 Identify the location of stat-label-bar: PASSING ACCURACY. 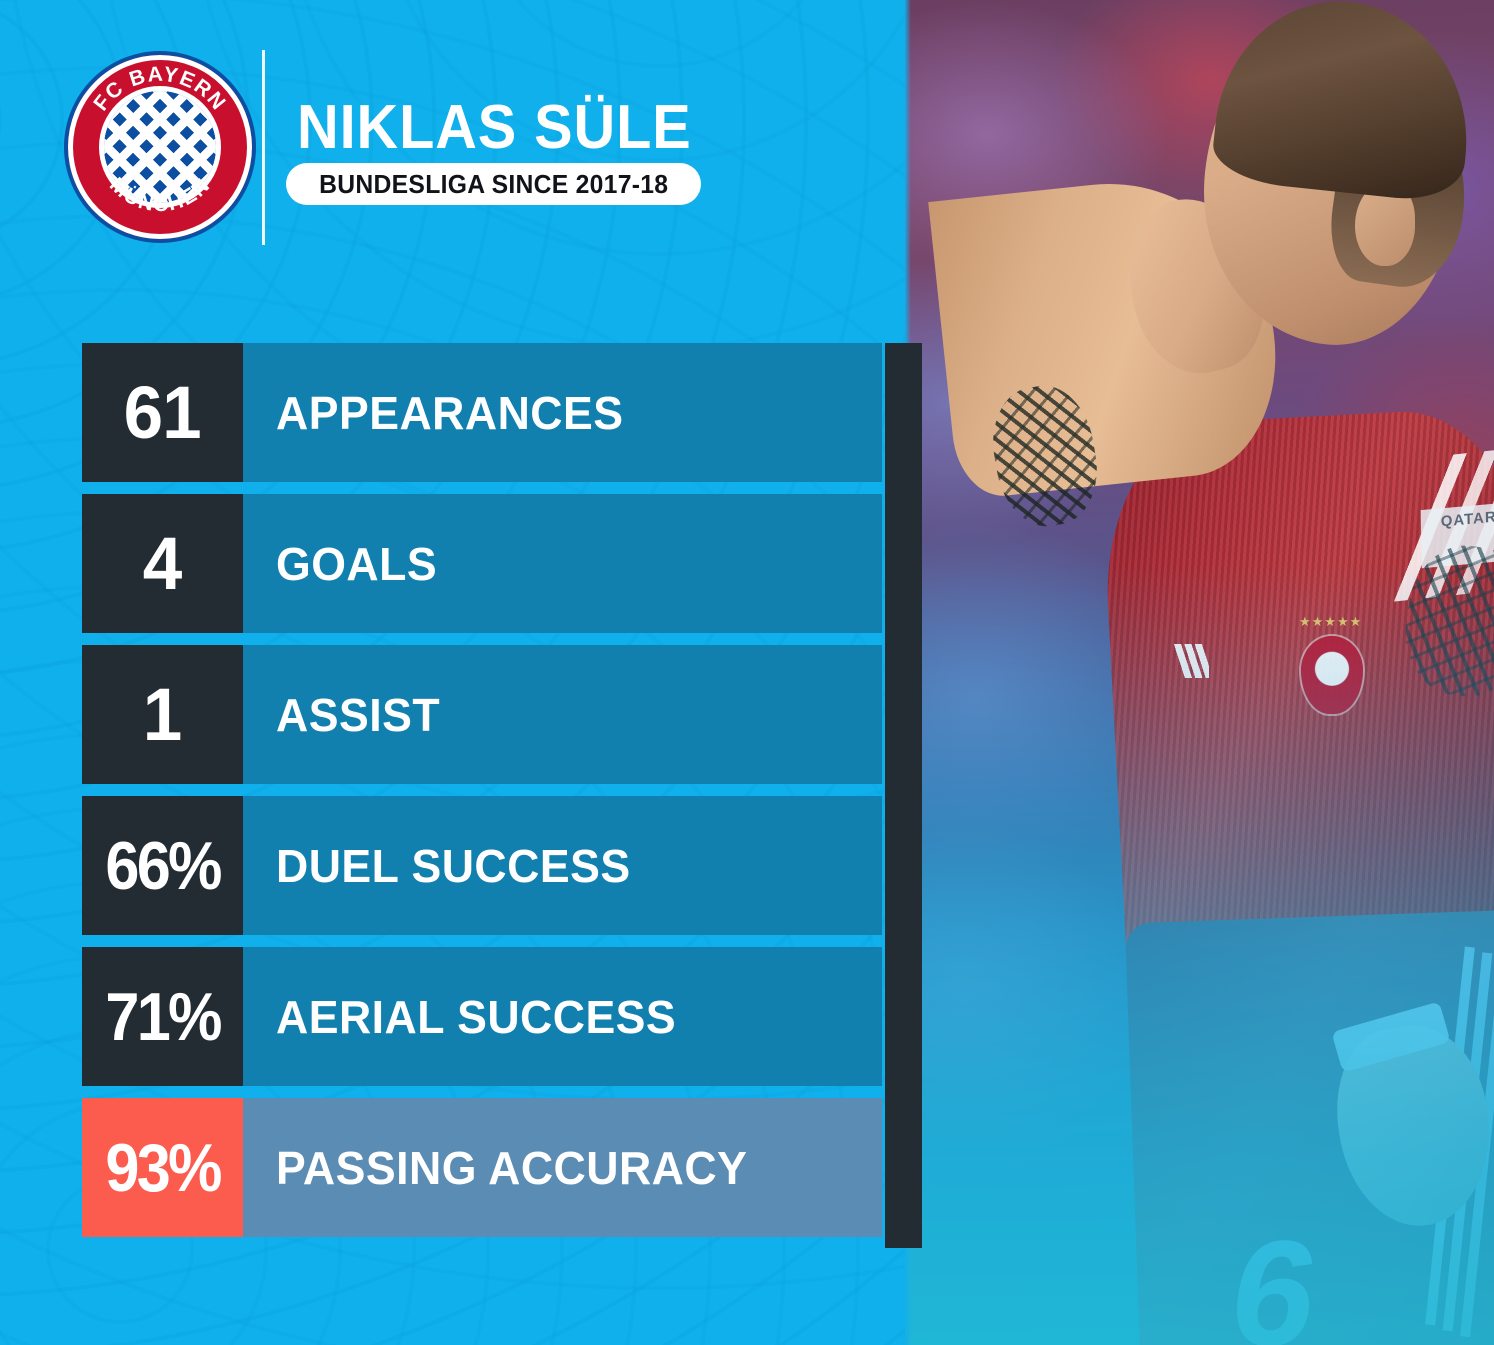
(562, 1167).